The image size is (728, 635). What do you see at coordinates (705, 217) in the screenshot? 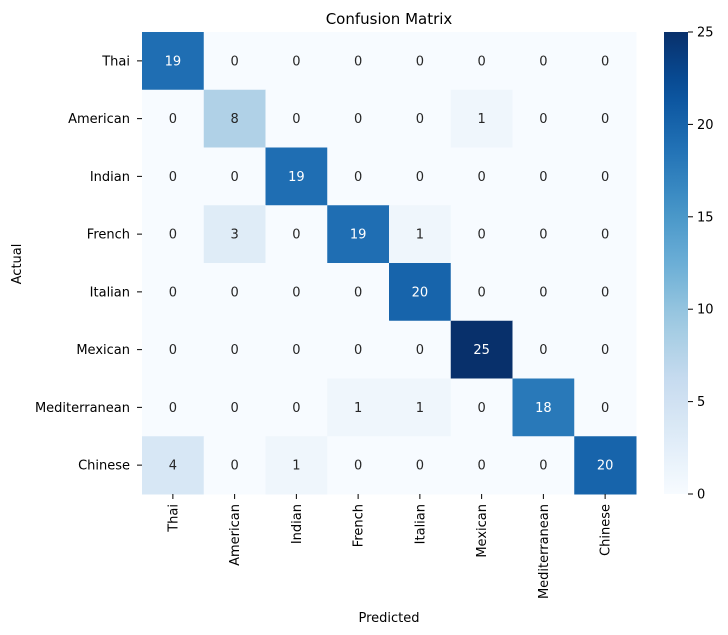
I see `colorbar-tick-label: 15` at bounding box center [705, 217].